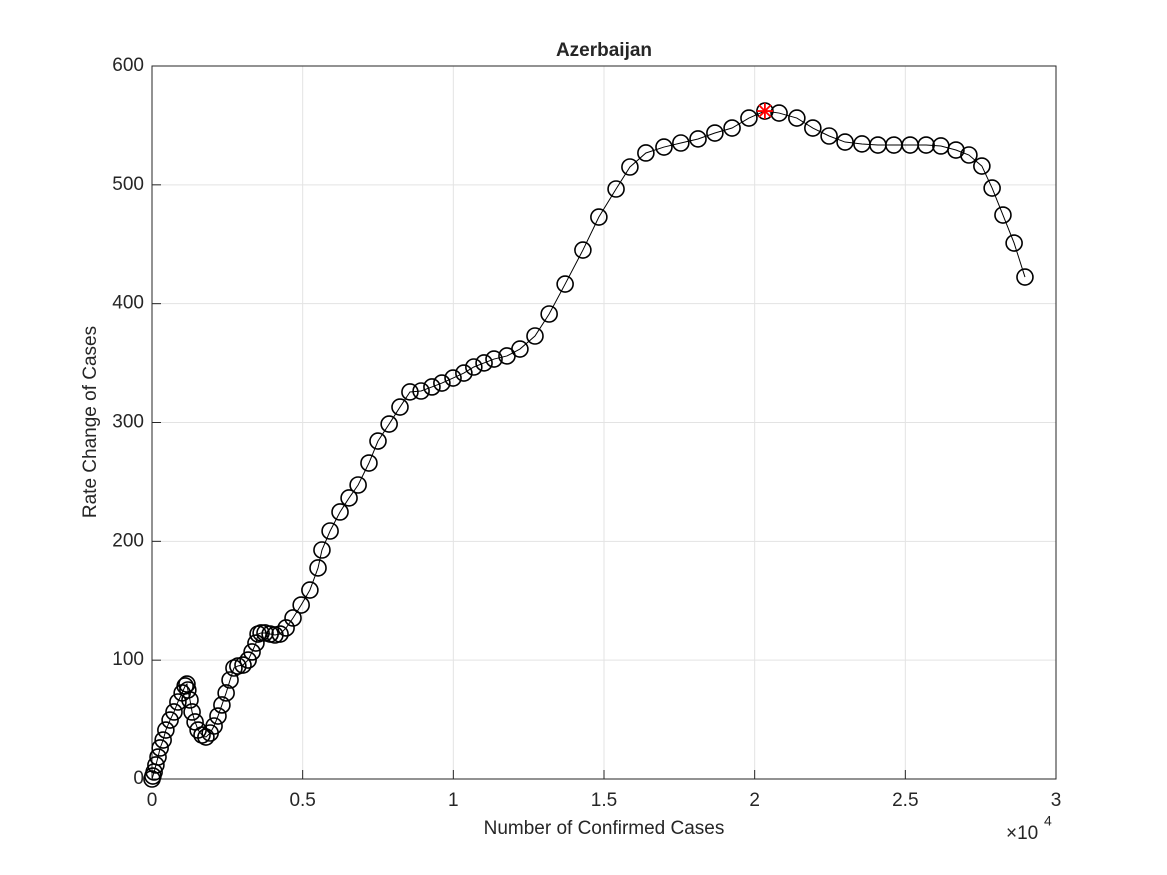  I want to click on highlight-stroke, so click(765, 111).